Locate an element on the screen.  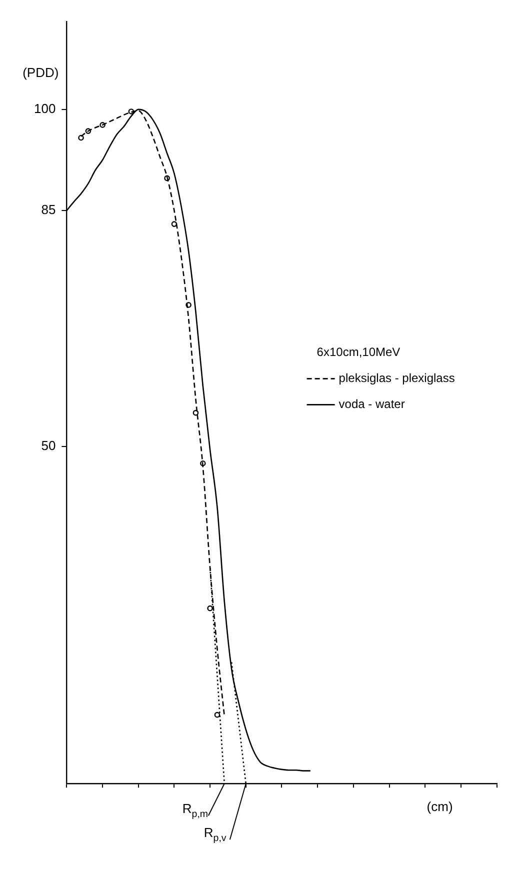
y-tick-label: 85 is located at coordinates (48, 210).